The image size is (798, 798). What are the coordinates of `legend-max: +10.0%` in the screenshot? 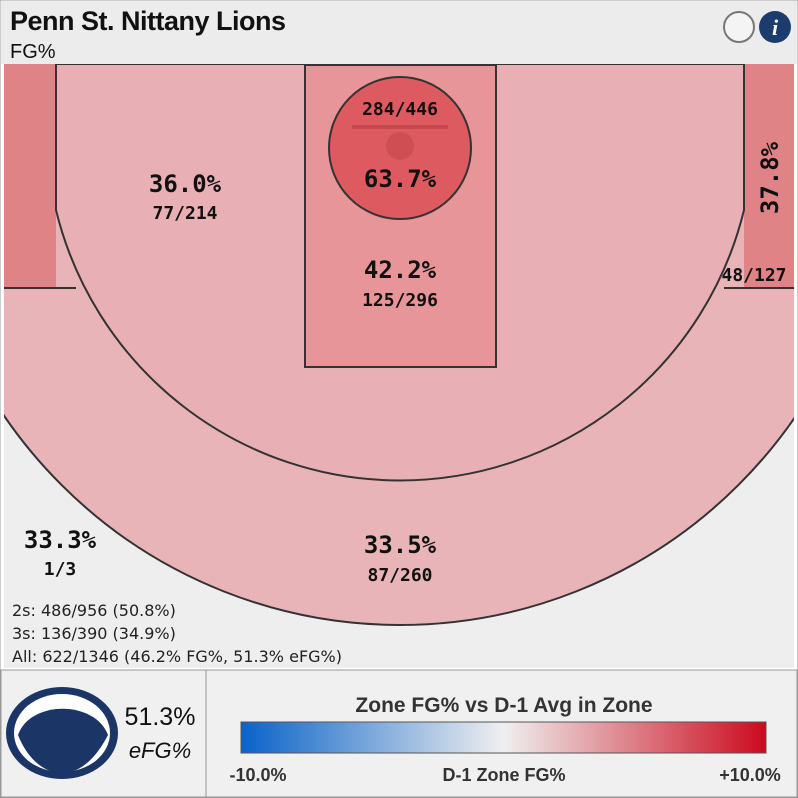 It's located at (750, 775).